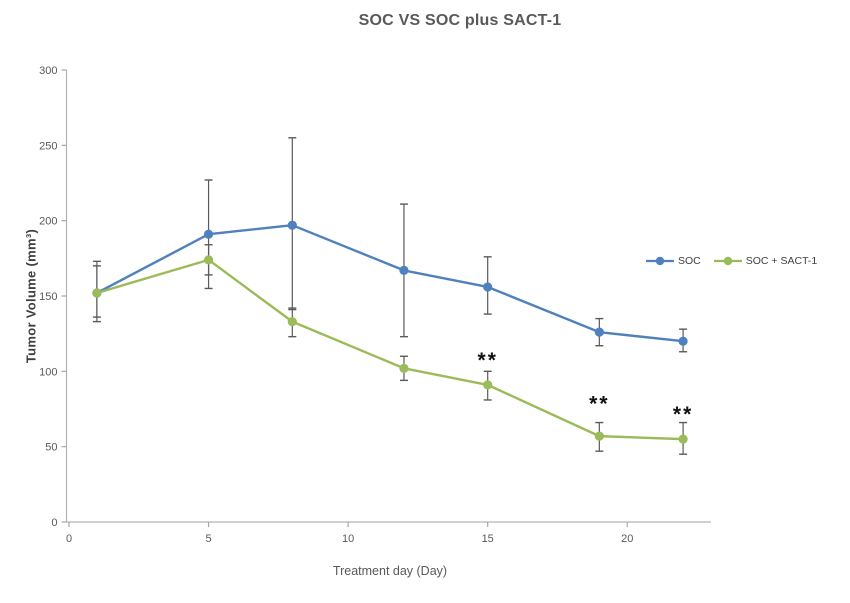  I want to click on chart-title: SOC VS SOC plus SACT-1, so click(460, 20).